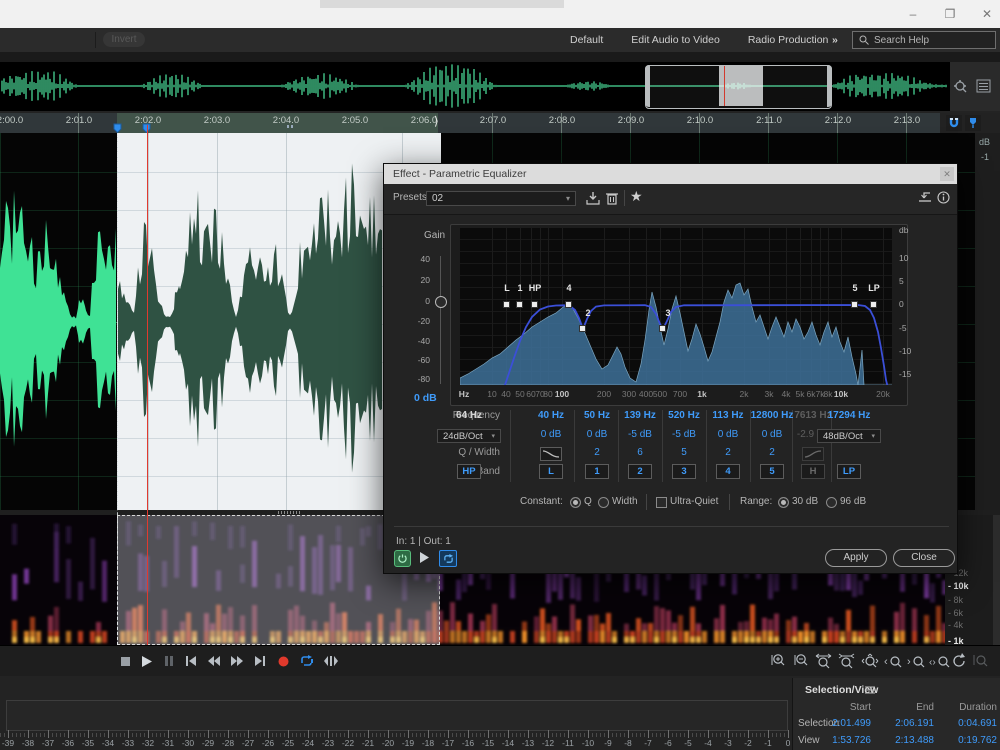 The image size is (1000, 750). Describe the element at coordinates (469, 415) in the screenshot. I see `band-frequency-value: 64 Hz` at that location.